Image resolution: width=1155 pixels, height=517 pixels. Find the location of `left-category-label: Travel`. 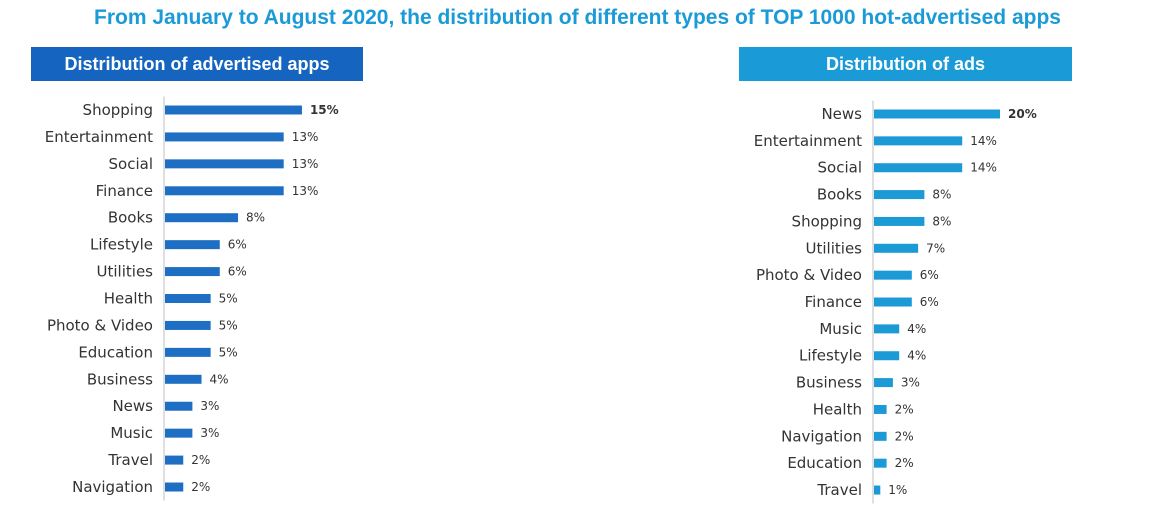

left-category-label: Travel is located at coordinates (130, 460).